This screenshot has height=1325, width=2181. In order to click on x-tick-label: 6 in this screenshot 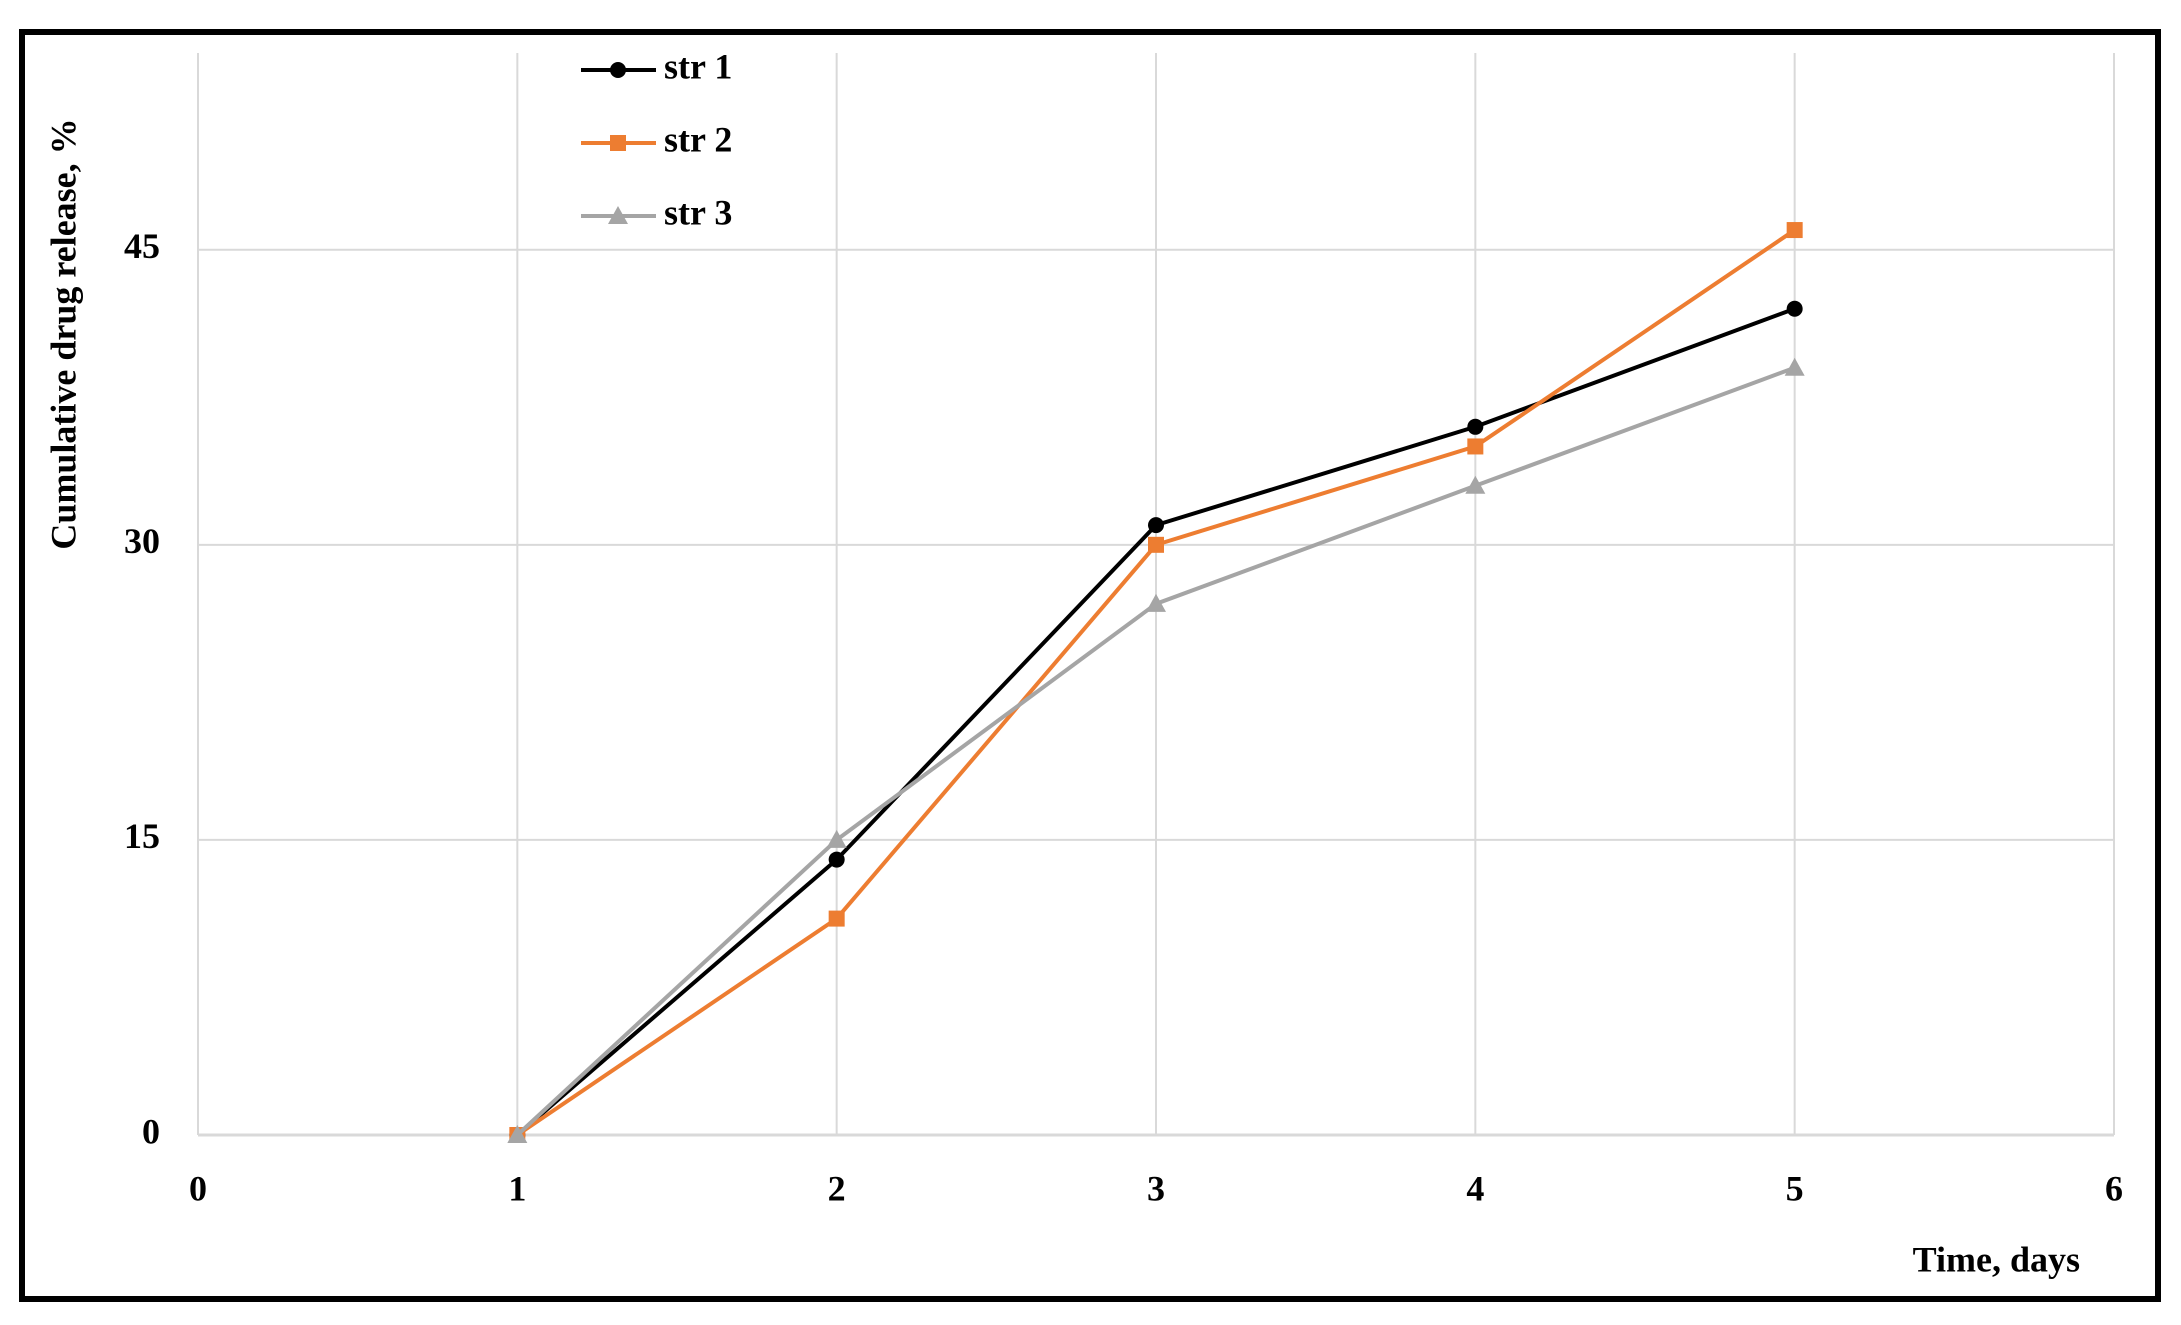, I will do `click(2114, 1188)`.